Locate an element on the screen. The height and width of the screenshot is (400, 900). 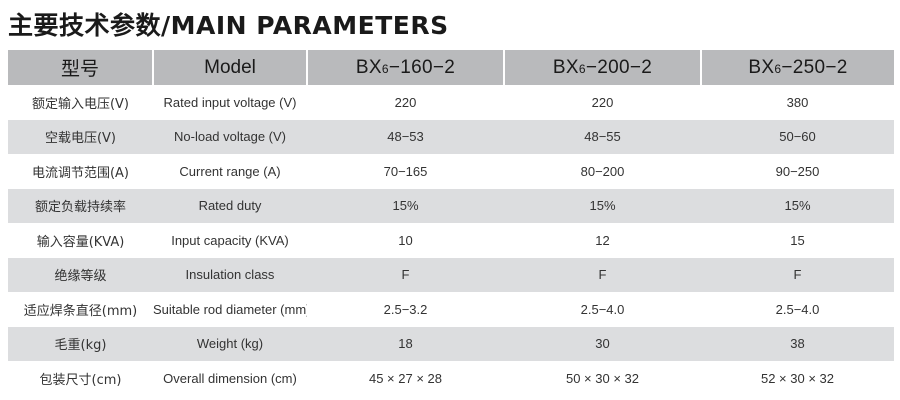
row-label-en: Rated duty is located at coordinates (230, 205).